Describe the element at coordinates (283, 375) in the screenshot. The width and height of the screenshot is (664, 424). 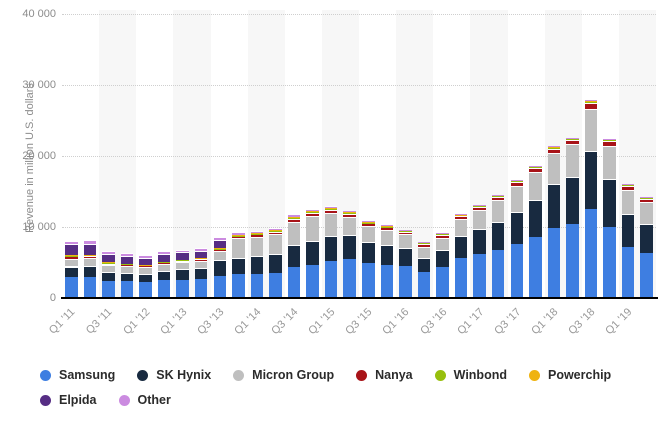
I see `legend-item-micron-group: Micron Group` at that location.